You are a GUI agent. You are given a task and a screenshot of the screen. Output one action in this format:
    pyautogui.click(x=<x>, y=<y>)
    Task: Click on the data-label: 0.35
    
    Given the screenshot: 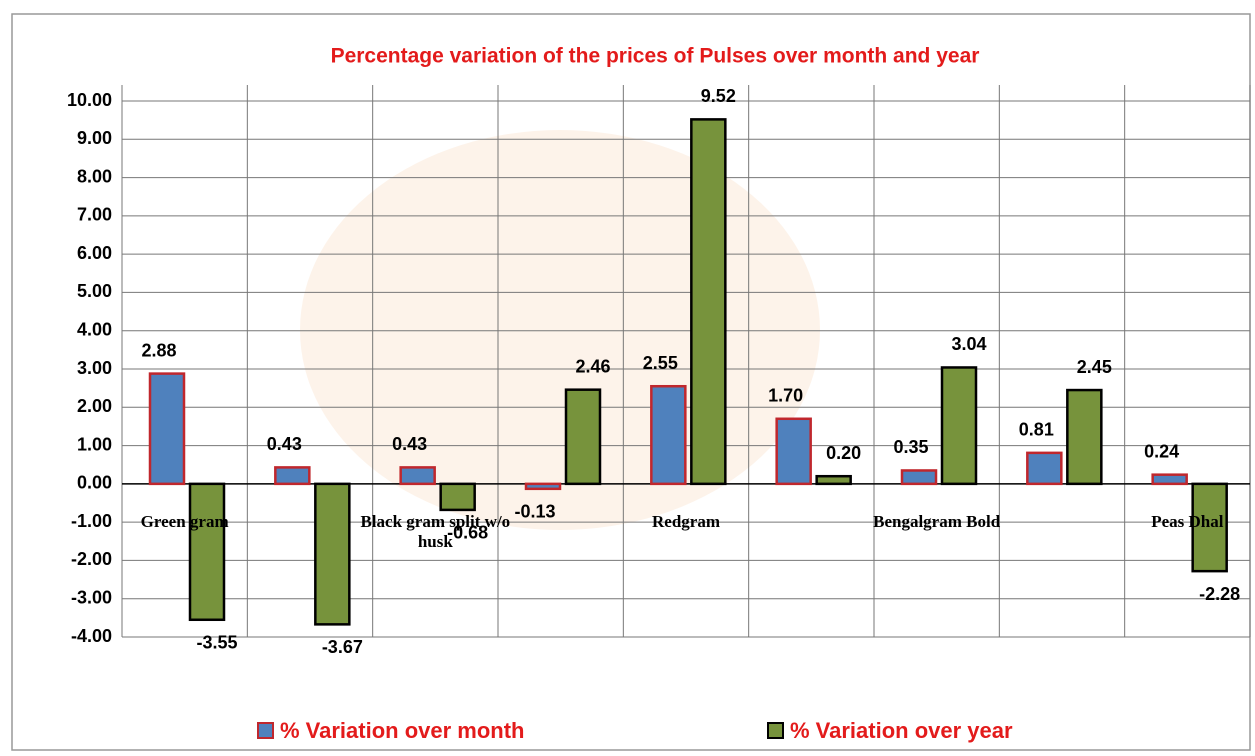 What is the action you would take?
    pyautogui.click(x=910, y=447)
    